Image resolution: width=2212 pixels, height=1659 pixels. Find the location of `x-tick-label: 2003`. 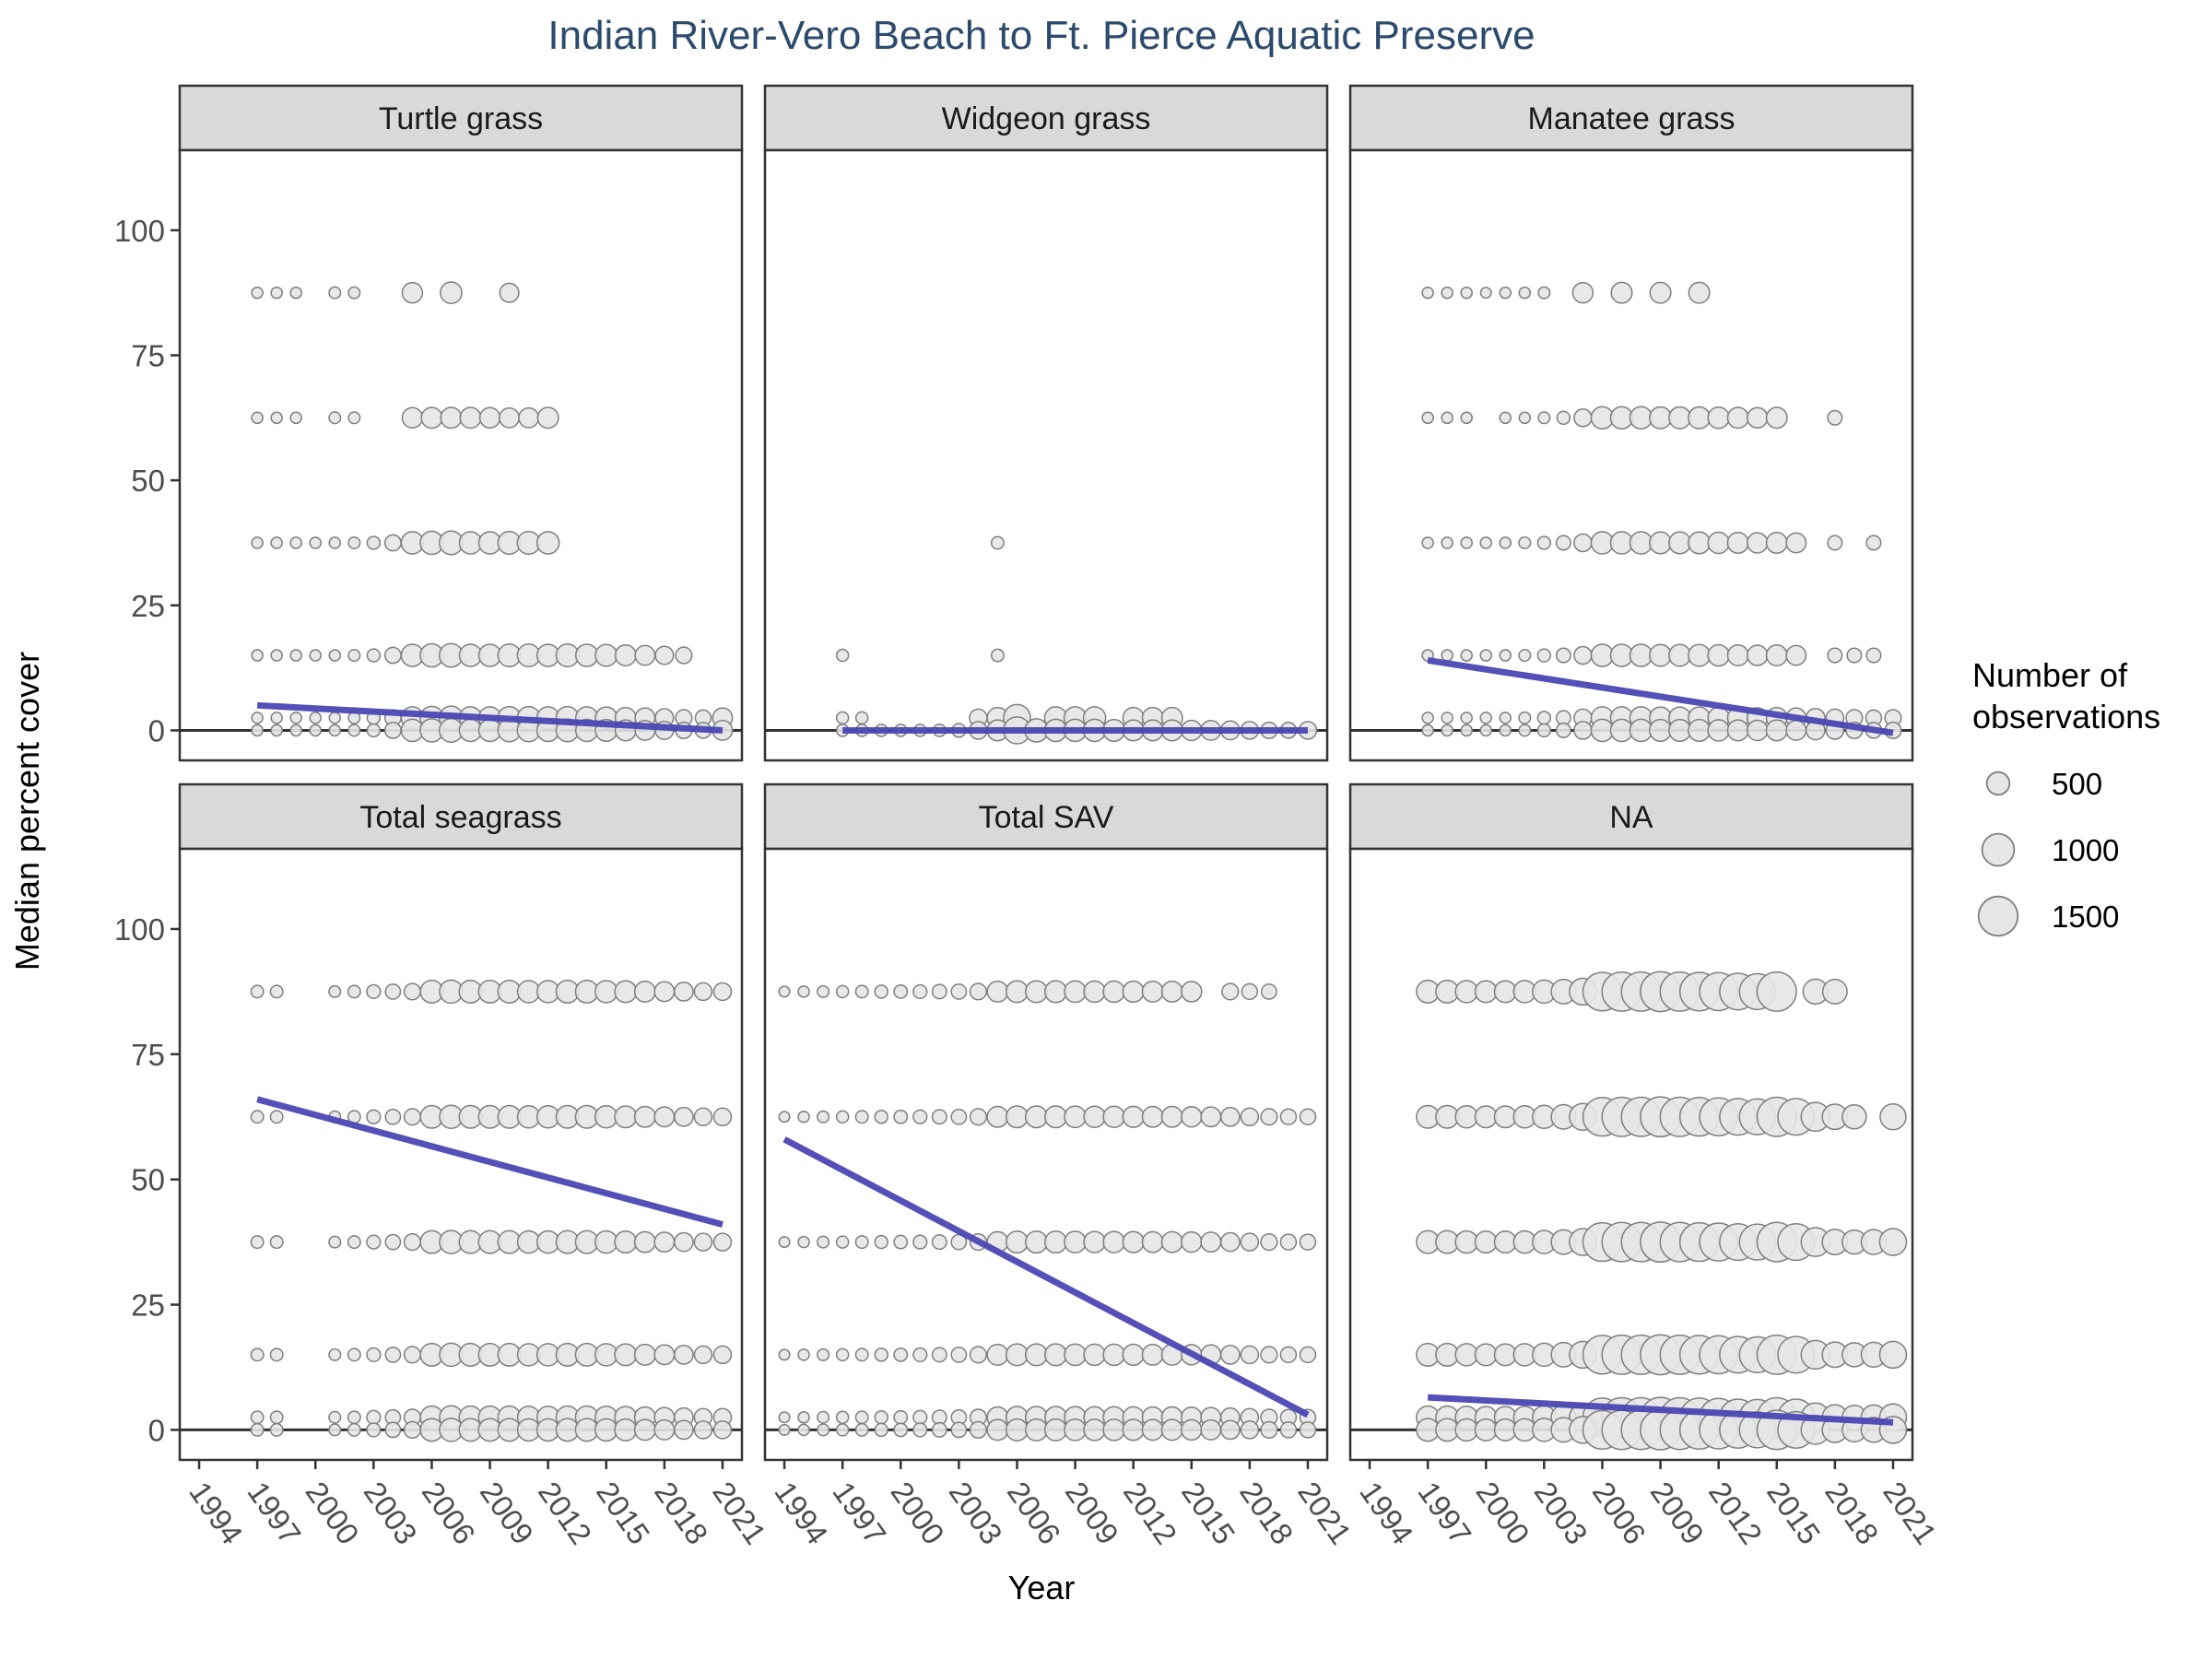

x-tick-label: 2003 is located at coordinates (1561, 1513).